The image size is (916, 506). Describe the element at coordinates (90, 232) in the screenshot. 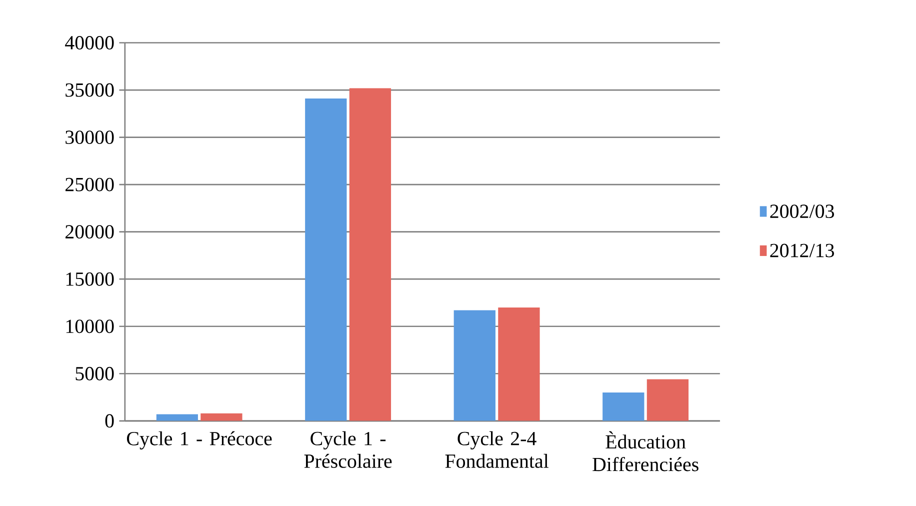

I see `y-tick-label: 20000` at that location.